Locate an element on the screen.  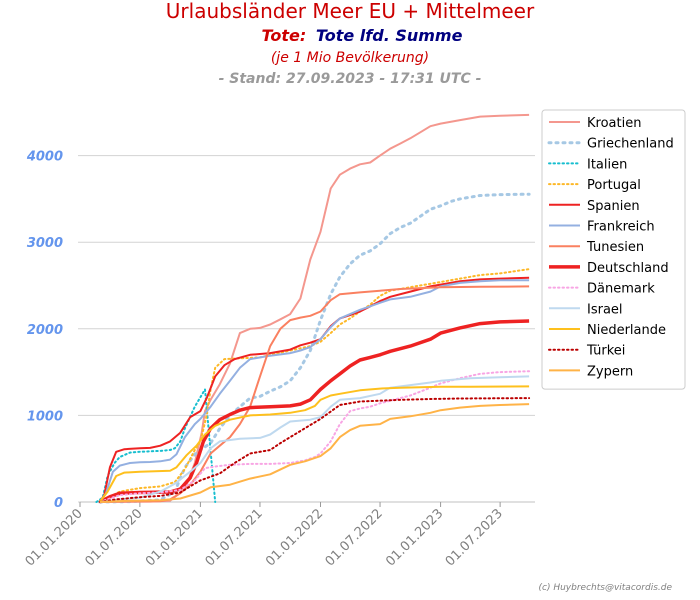
chart-title: Urlaubsländer Meer EU + Mittelmeer is located at coordinates (350, 11).